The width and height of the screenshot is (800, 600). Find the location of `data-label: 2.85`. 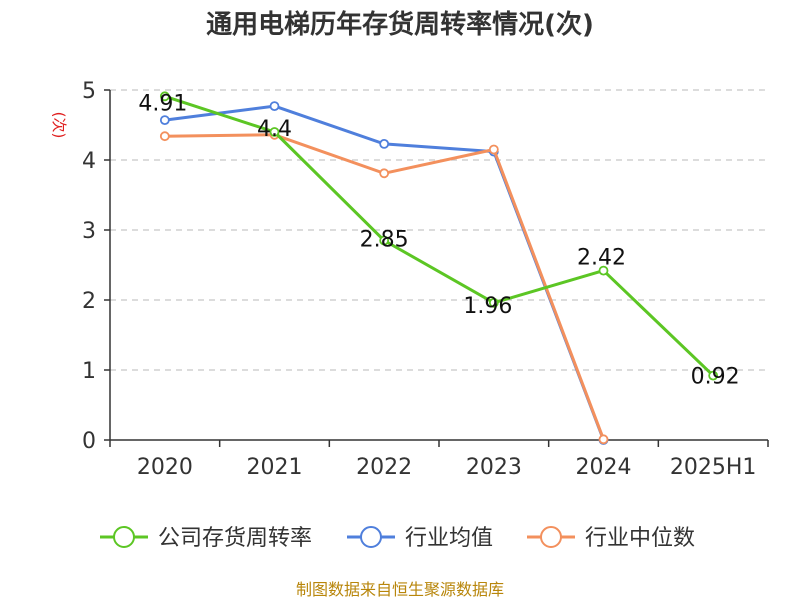

data-label: 2.85 is located at coordinates (384, 240).